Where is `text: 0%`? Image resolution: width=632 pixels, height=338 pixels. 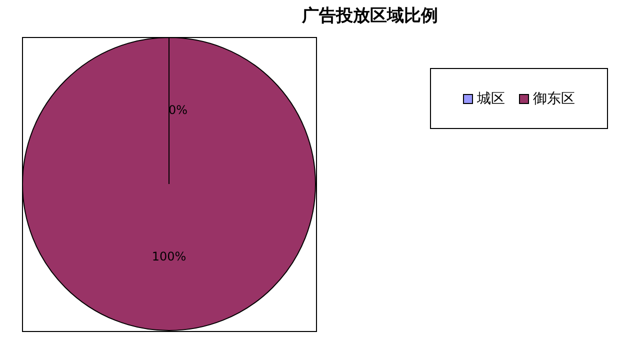
text: 0% is located at coordinates (178, 109).